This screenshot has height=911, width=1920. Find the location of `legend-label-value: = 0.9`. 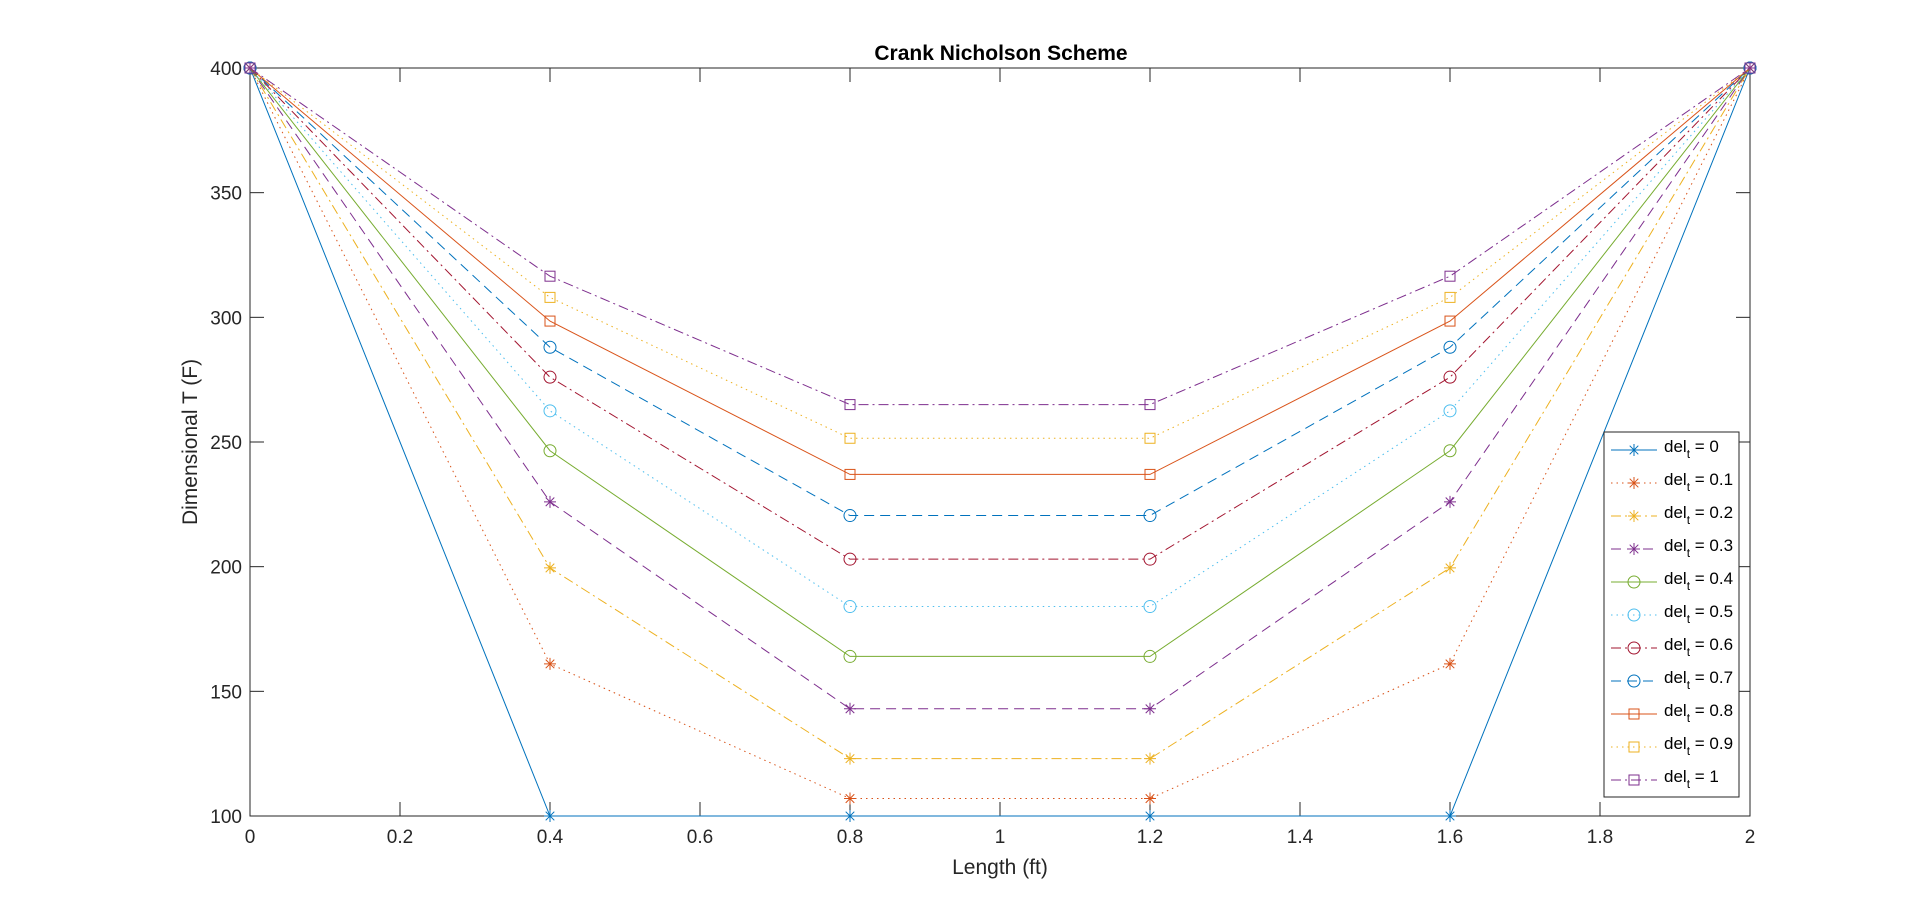

legend-label-value: = 0.9 is located at coordinates (1711, 743).